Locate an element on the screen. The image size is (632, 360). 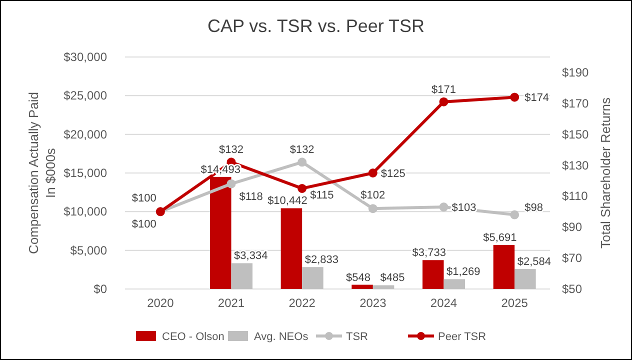
y2-axis-title: Total Shareholder Returns is located at coordinates (605, 172).